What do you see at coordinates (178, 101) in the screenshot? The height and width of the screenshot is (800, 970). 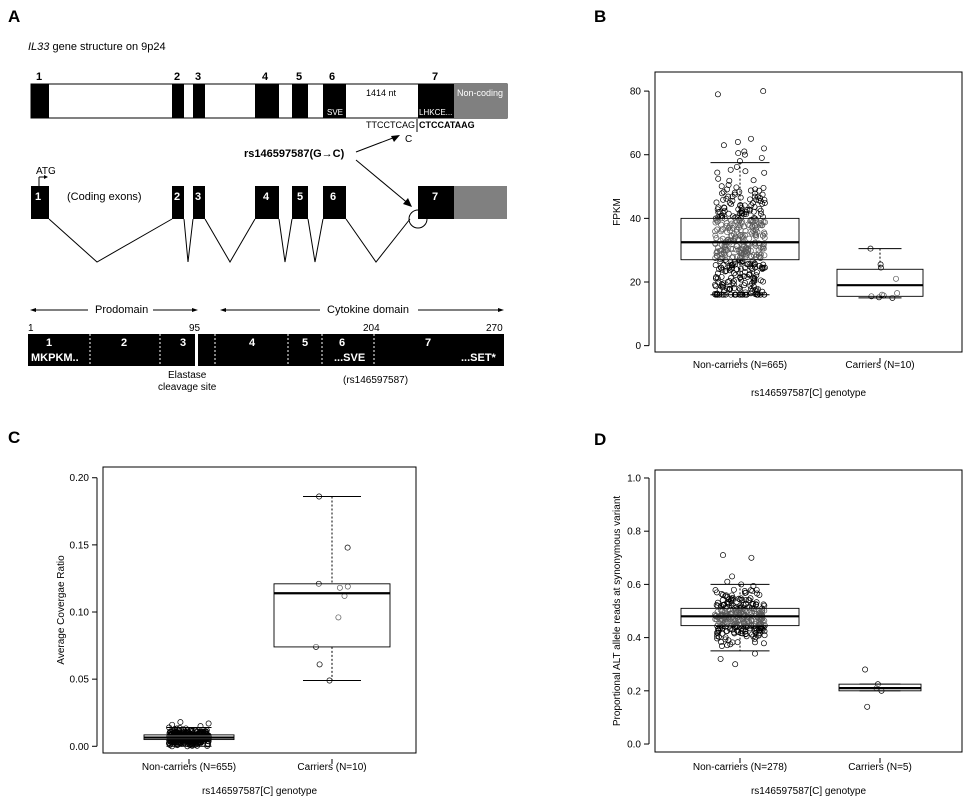 I see `exon-2-box` at bounding box center [178, 101].